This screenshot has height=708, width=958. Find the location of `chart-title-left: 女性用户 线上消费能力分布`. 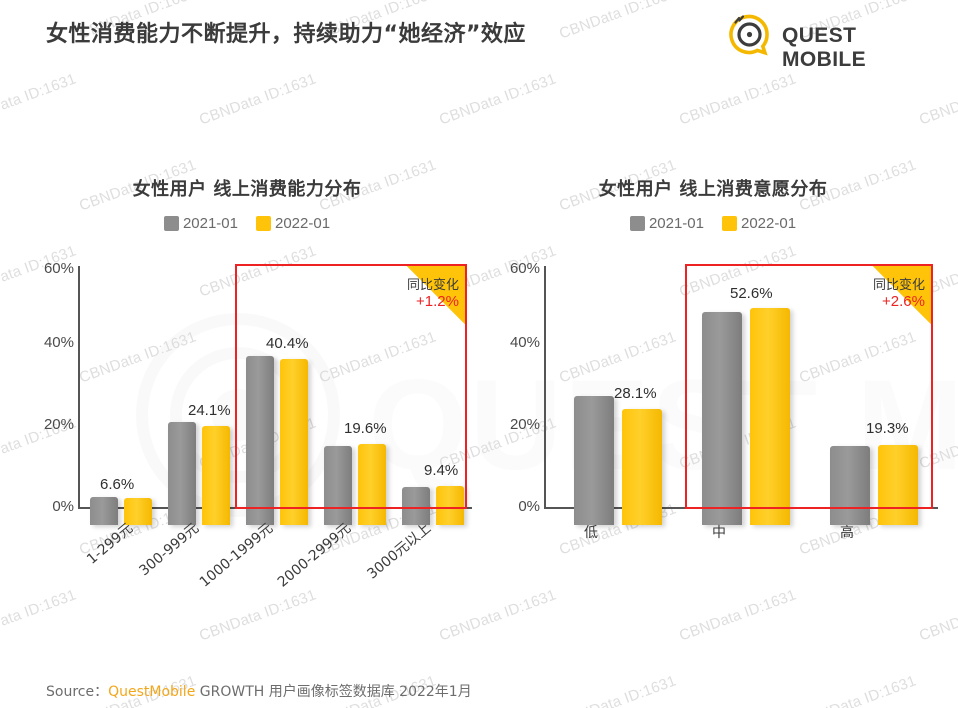

chart-title-left: 女性用户 线上消费能力分布 is located at coordinates (247, 189).